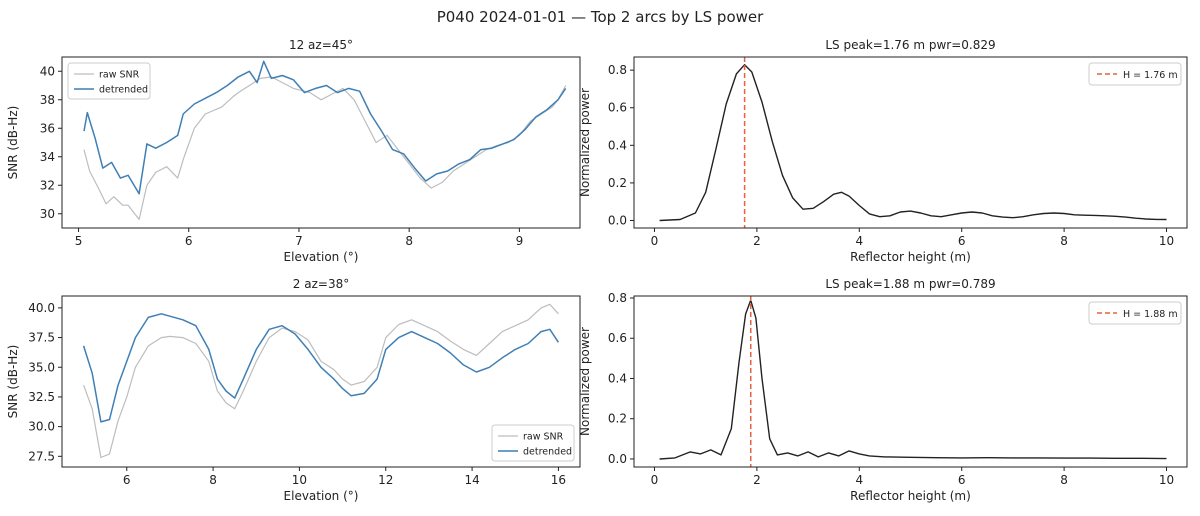 The height and width of the screenshot is (516, 1200). I want to click on y-tick-label: 32, so click(47, 185).